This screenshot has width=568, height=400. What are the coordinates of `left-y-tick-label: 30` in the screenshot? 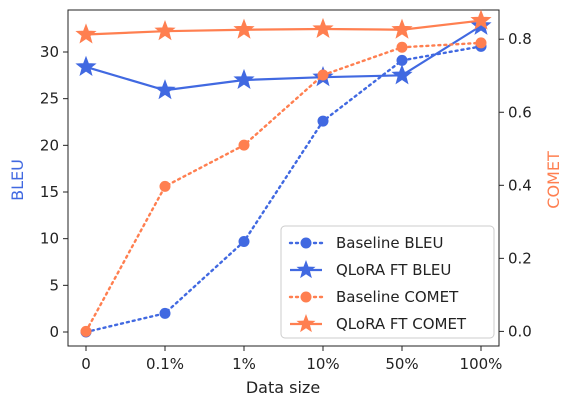 It's located at (49, 52).